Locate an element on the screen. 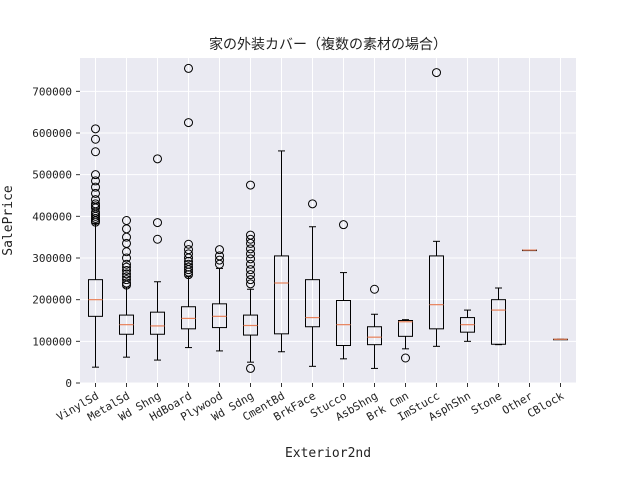 The width and height of the screenshot is (640, 480). y-tick-label: 100000 is located at coordinates (52, 341).